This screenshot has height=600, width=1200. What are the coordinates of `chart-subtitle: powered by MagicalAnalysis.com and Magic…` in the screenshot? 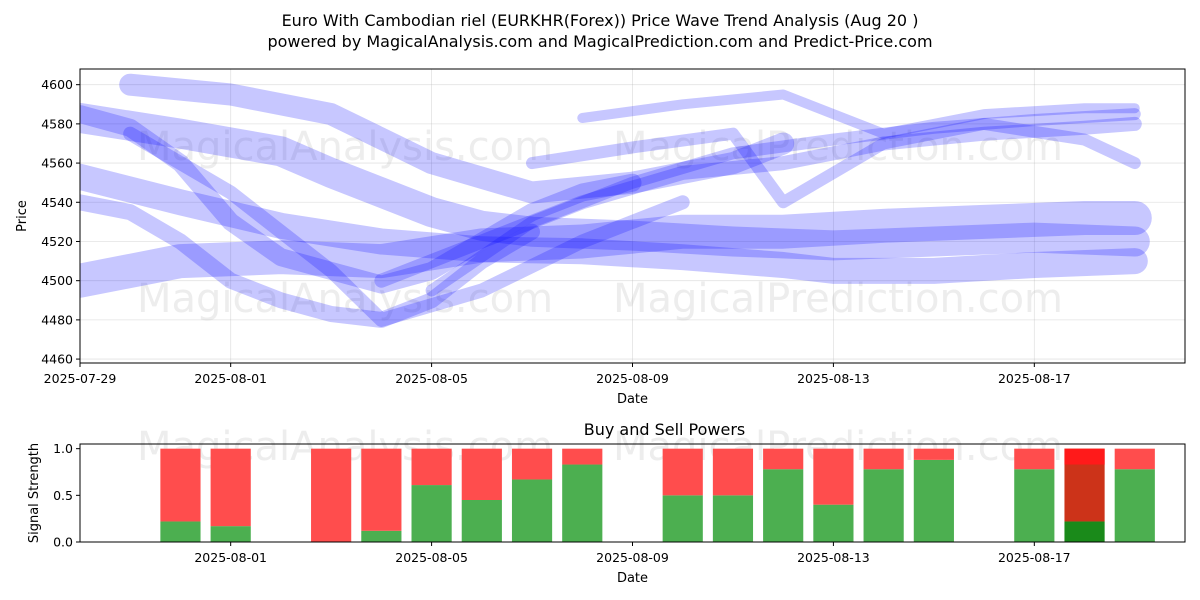 It's located at (599, 41).